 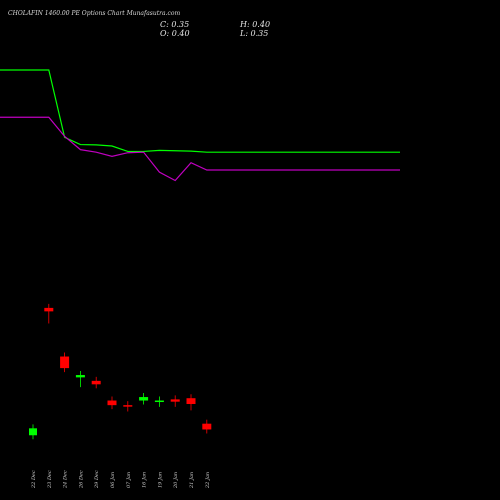 What do you see at coordinates (175, 33) in the screenshot?
I see `open-value: O: 0.40` at bounding box center [175, 33].